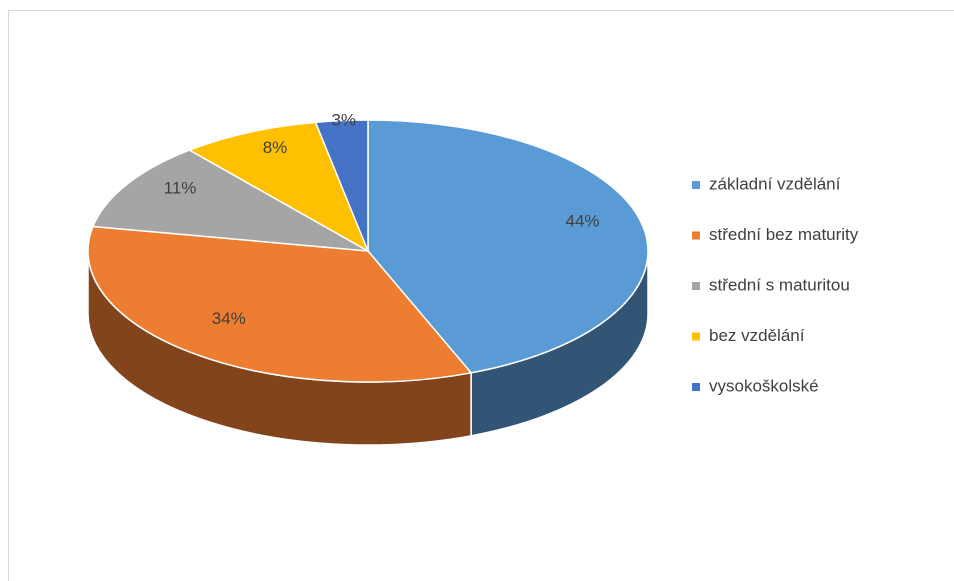 Image resolution: width=954 pixels, height=581 pixels. Describe the element at coordinates (764, 385) in the screenshot. I see `legend-label: vysokoškolské` at that location.